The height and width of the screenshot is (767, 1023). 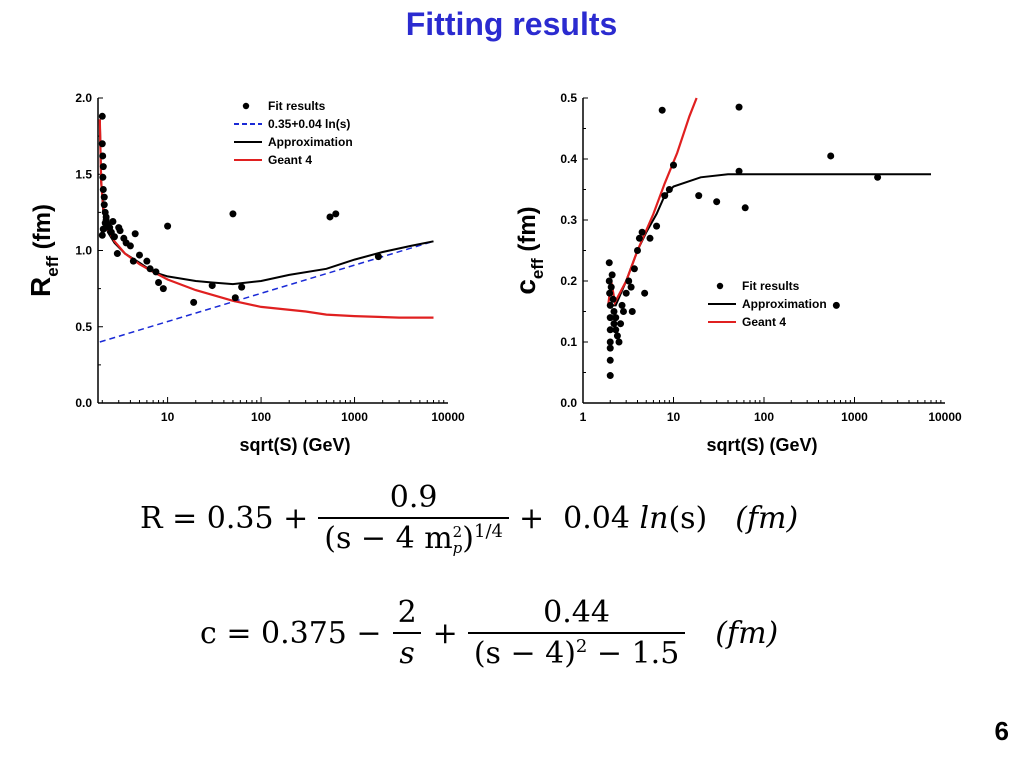 What do you see at coordinates (568, 220) in the screenshot?
I see `y-tick-label: 0.3` at bounding box center [568, 220].